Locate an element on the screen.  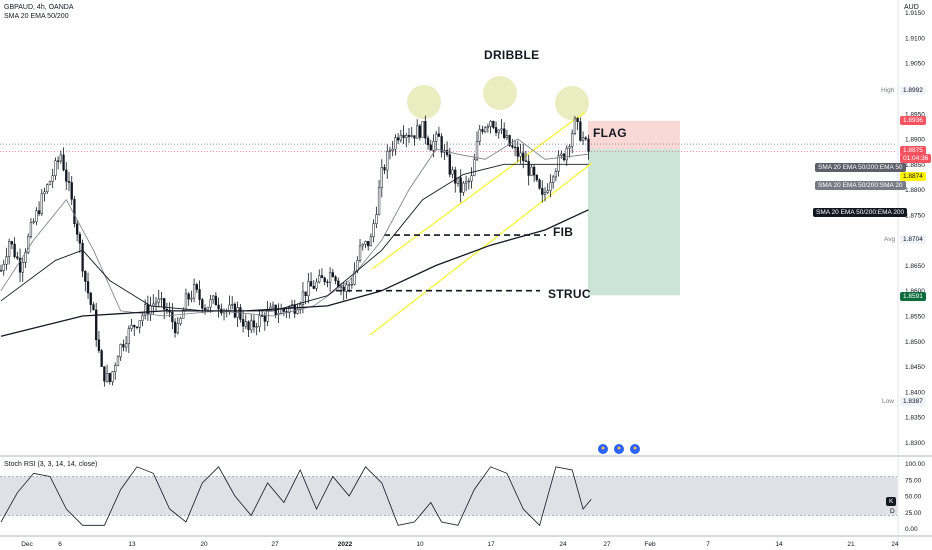
currency-label: AUD is located at coordinates (911, 7).